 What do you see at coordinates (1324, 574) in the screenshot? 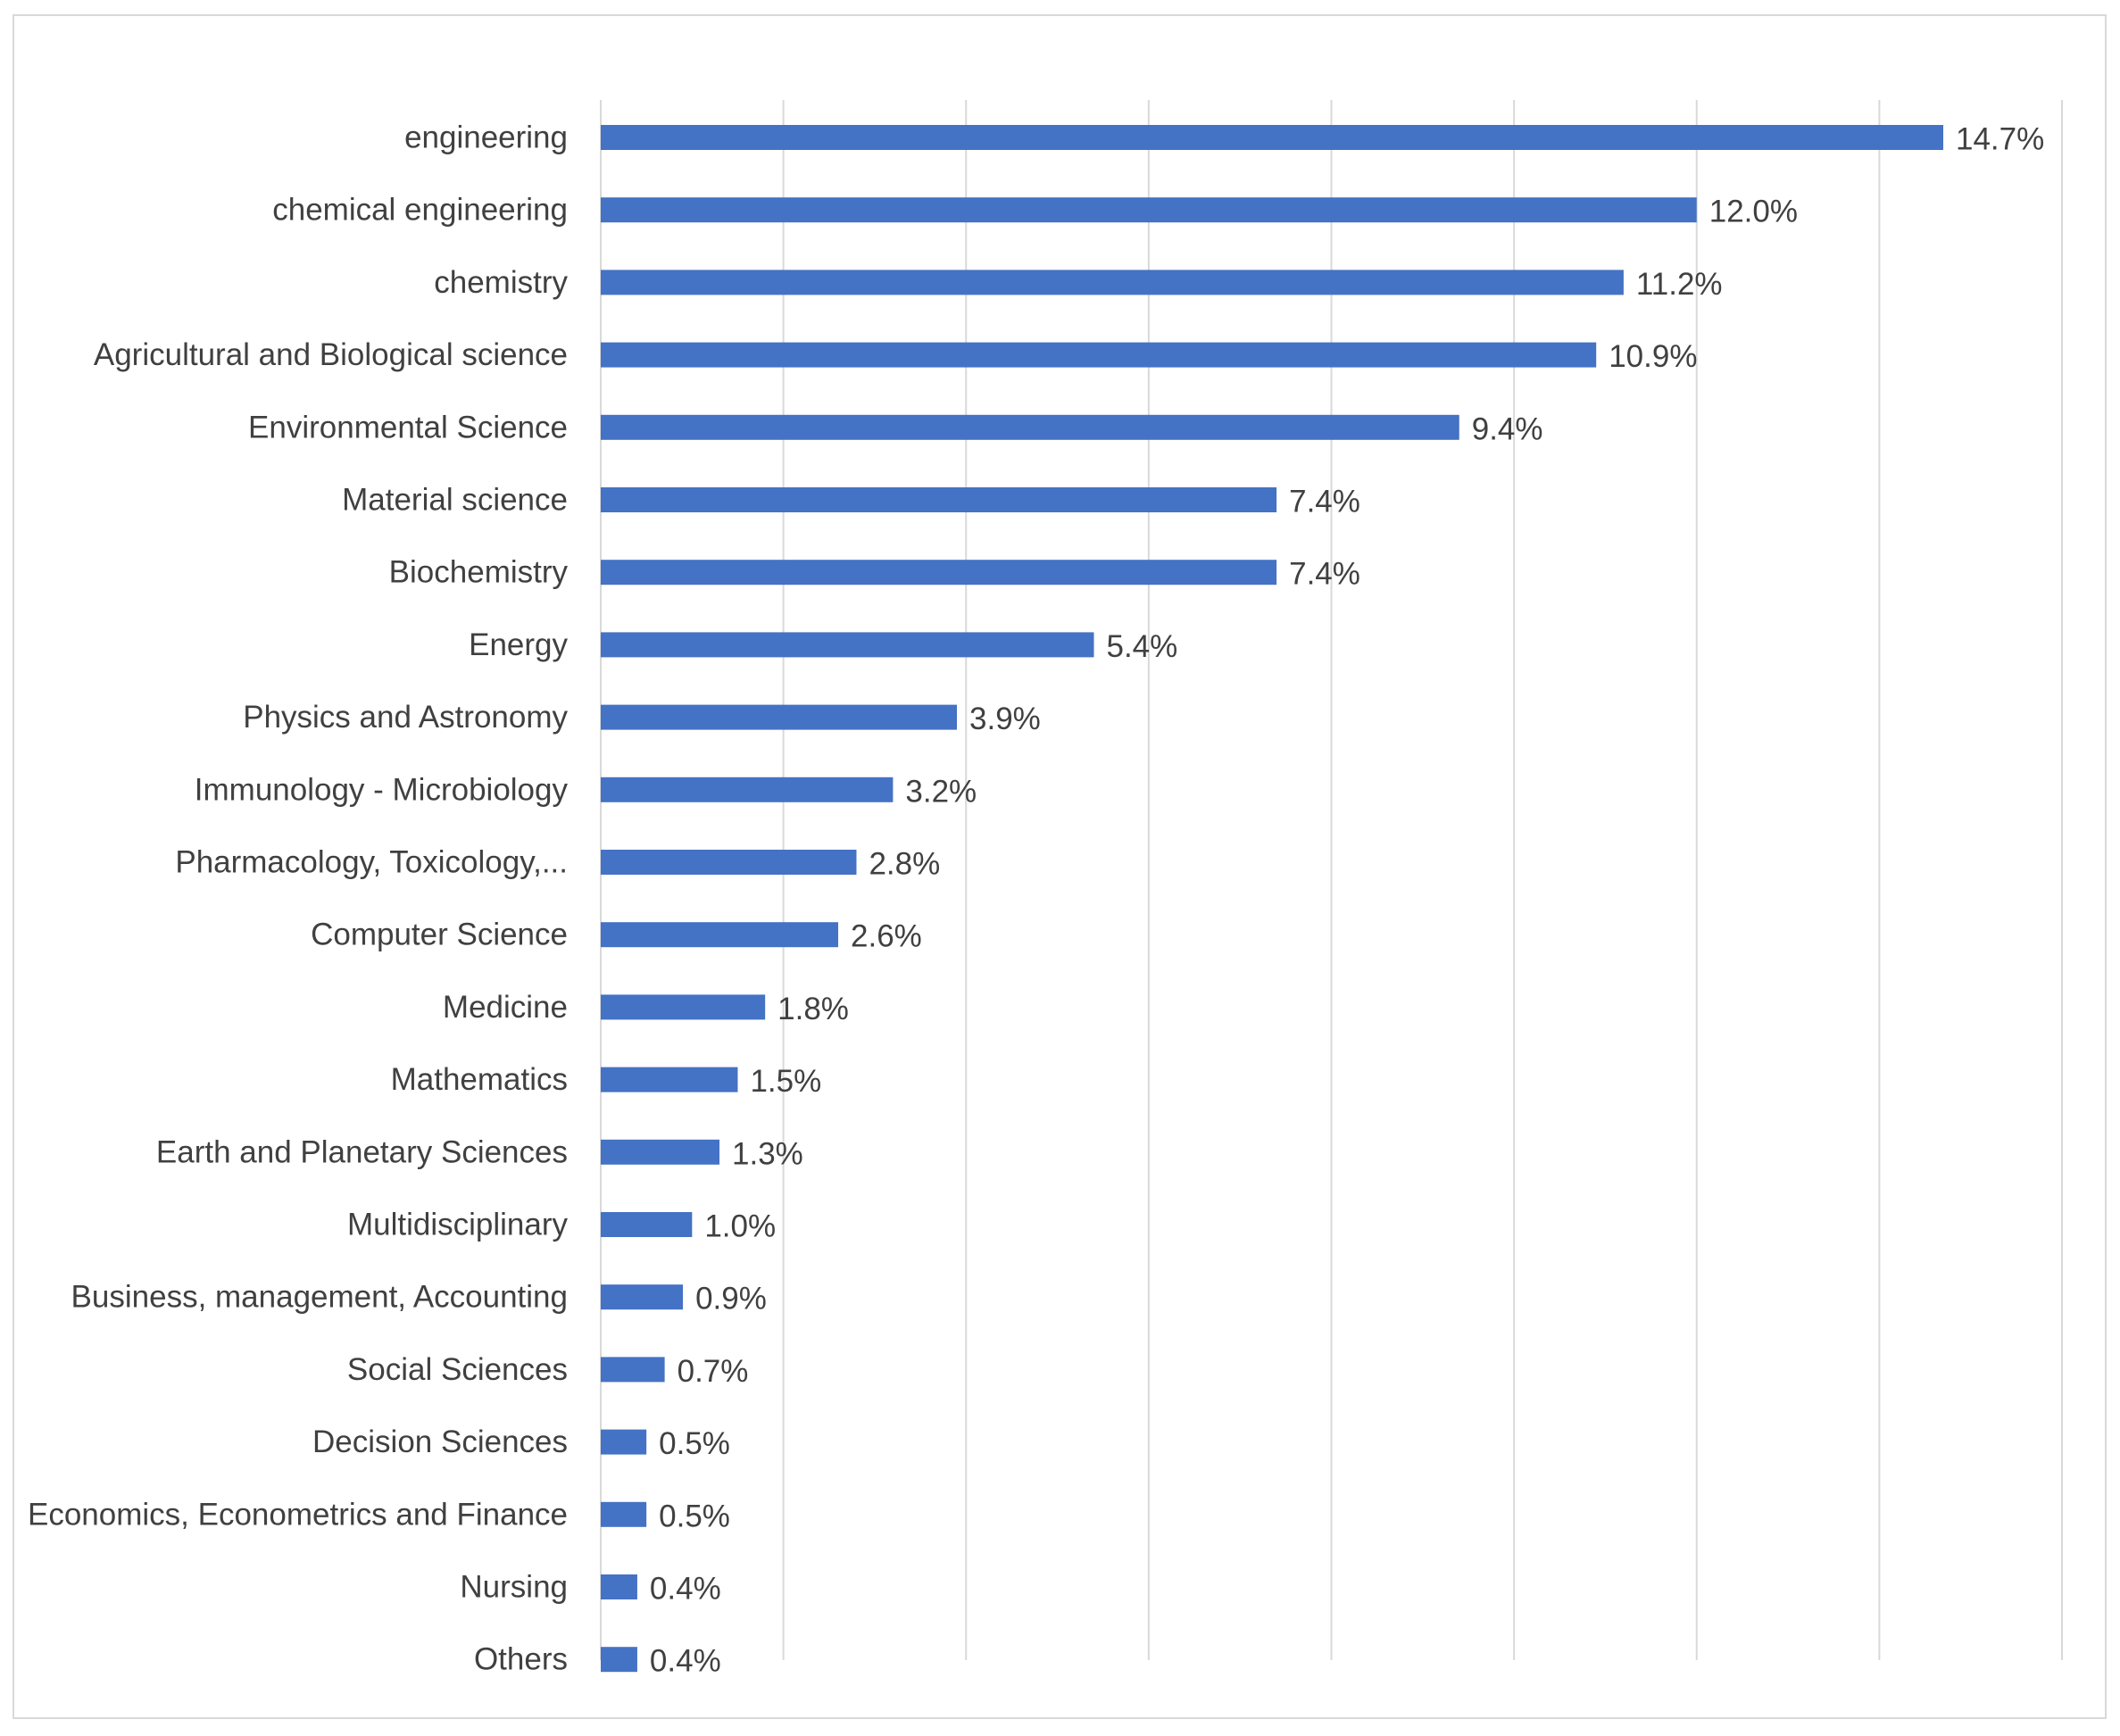
I see `value-label-6: 7.4%` at bounding box center [1324, 574].